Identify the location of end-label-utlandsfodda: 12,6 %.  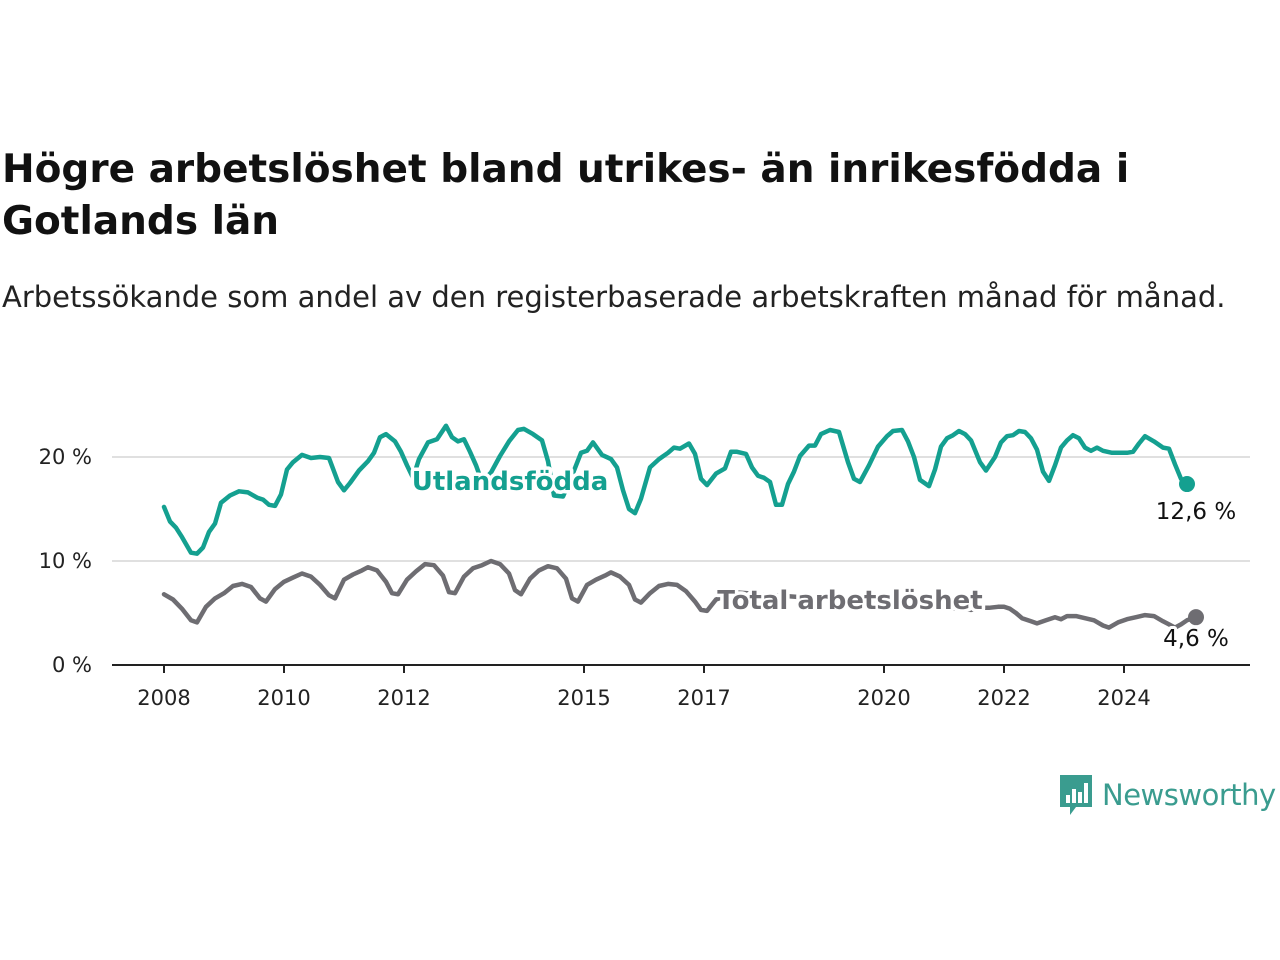
(1196, 512).